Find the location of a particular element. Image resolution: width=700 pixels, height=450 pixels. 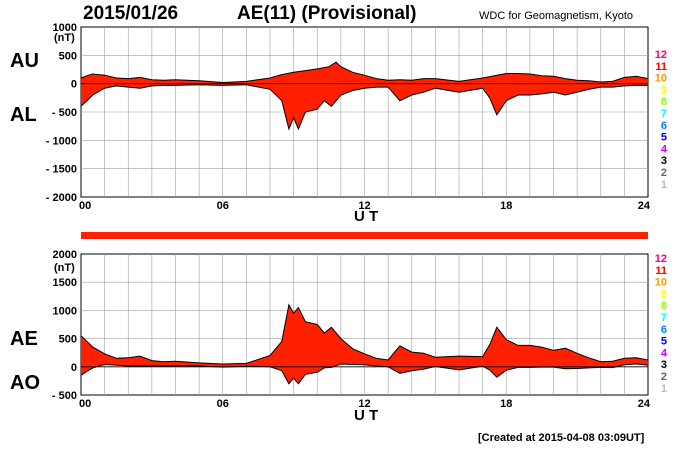

chart-title: AE(11) (Provisional) is located at coordinates (327, 13).